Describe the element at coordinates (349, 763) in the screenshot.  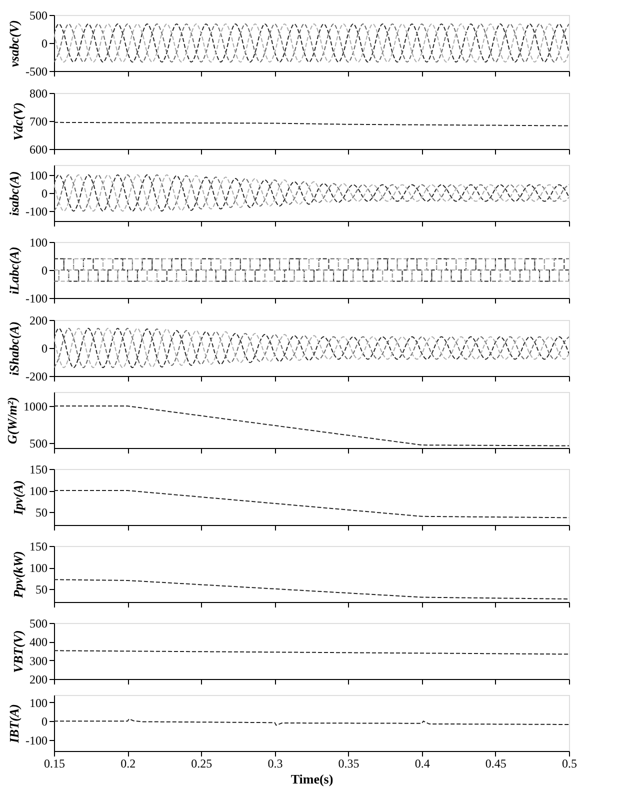
I see `x-tick-label: 0.35` at that location.